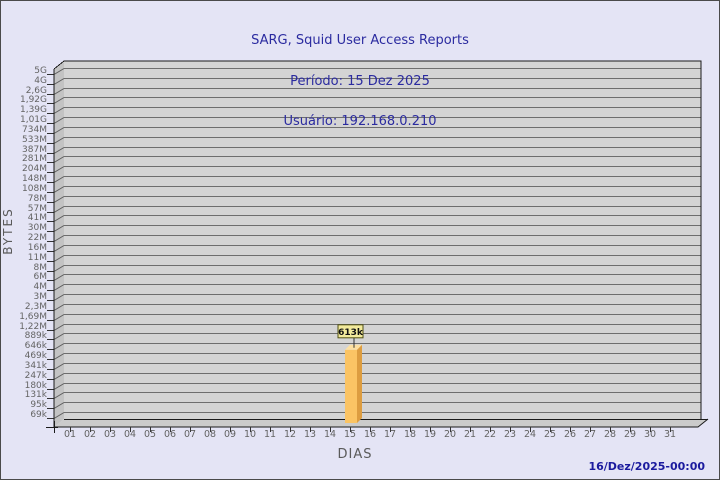 This screenshot has width=720, height=480. I want to click on y-tick-label: 41M, so click(37, 217).